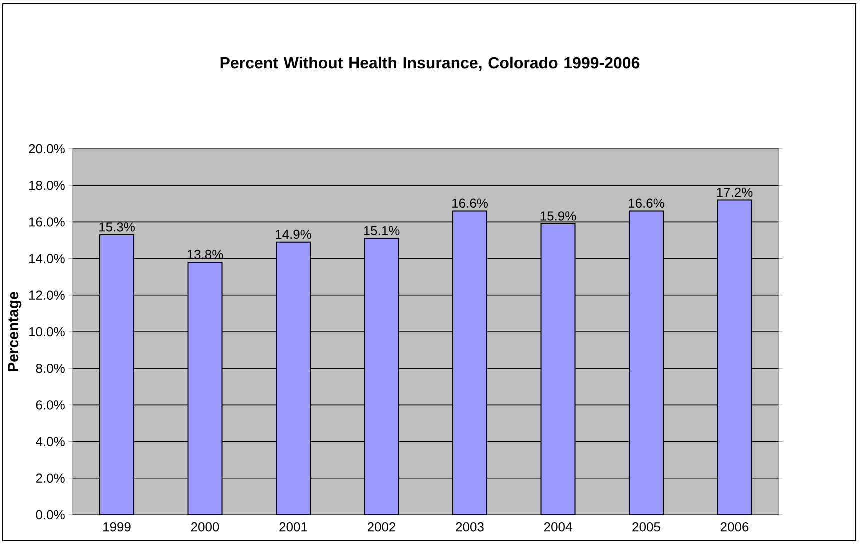 The width and height of the screenshot is (860, 544). What do you see at coordinates (382, 527) in the screenshot?
I see `x-tick-label: 2002` at bounding box center [382, 527].